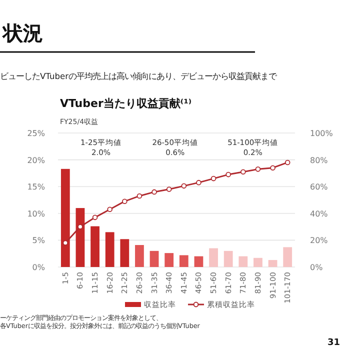  I want to click on chart-title: VTuber当たり収益貢献⁽¹⁾, so click(126, 103).